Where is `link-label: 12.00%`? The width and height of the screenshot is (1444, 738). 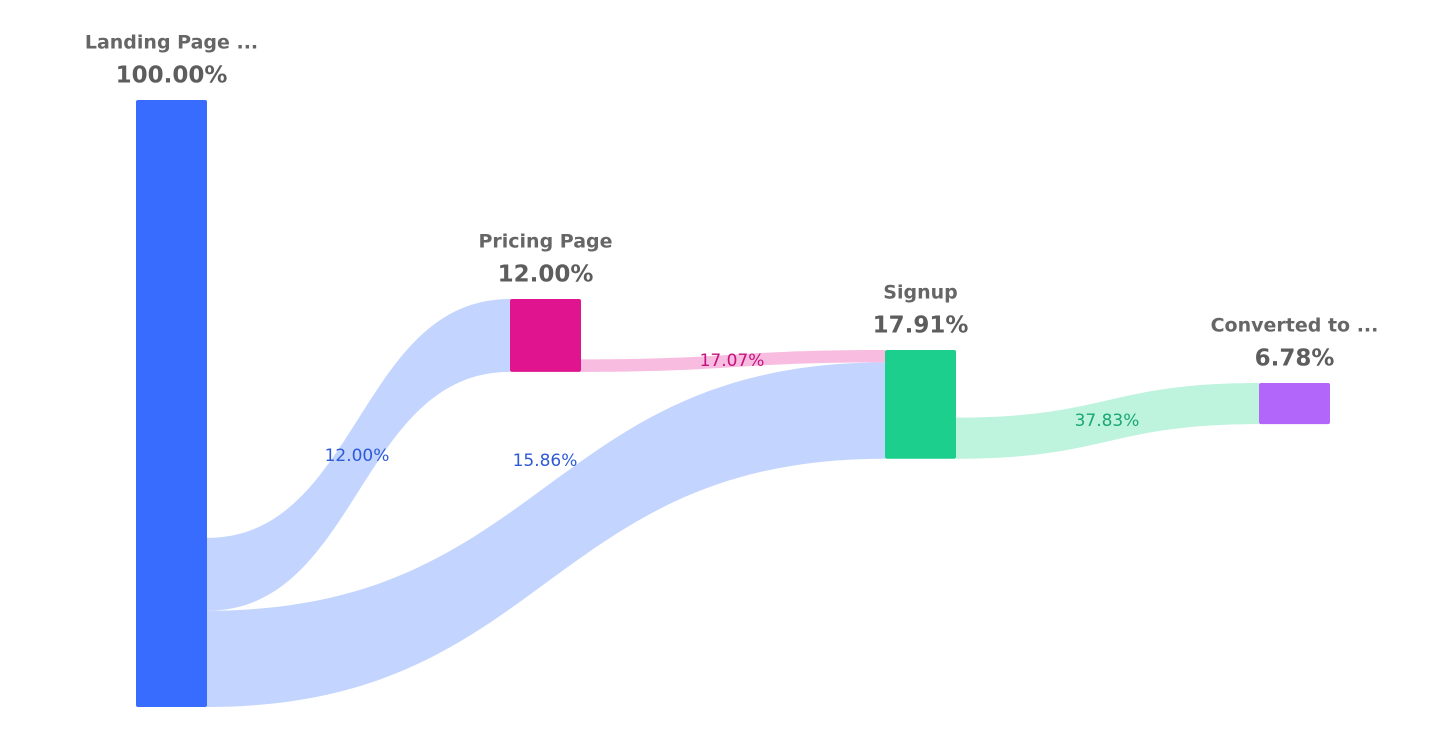
link-label: 12.00% is located at coordinates (357, 456).